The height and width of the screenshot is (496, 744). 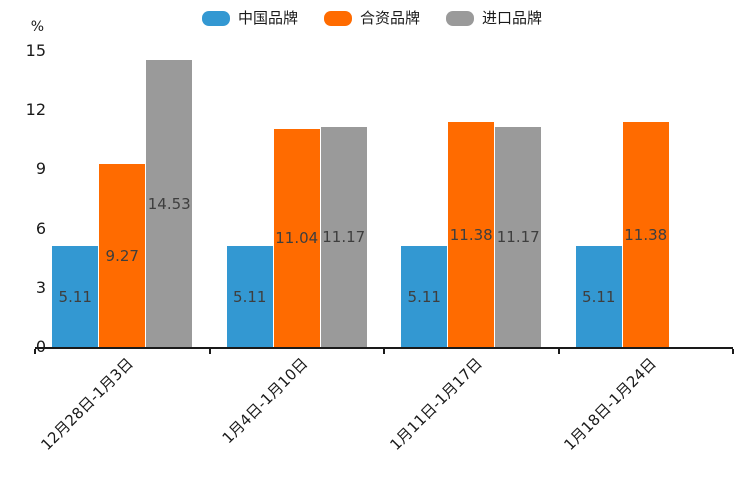 I want to click on bar-进口品牌-2, so click(x=518, y=236).